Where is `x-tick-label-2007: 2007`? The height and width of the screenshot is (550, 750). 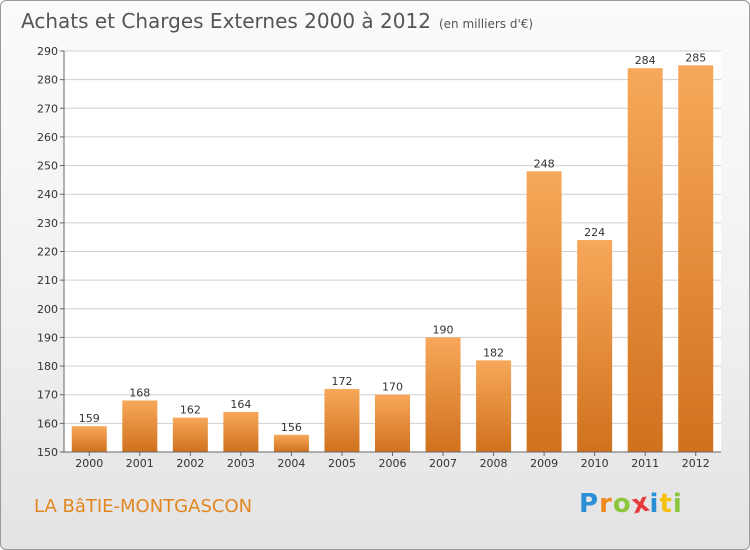
x-tick-label-2007: 2007 is located at coordinates (443, 463).